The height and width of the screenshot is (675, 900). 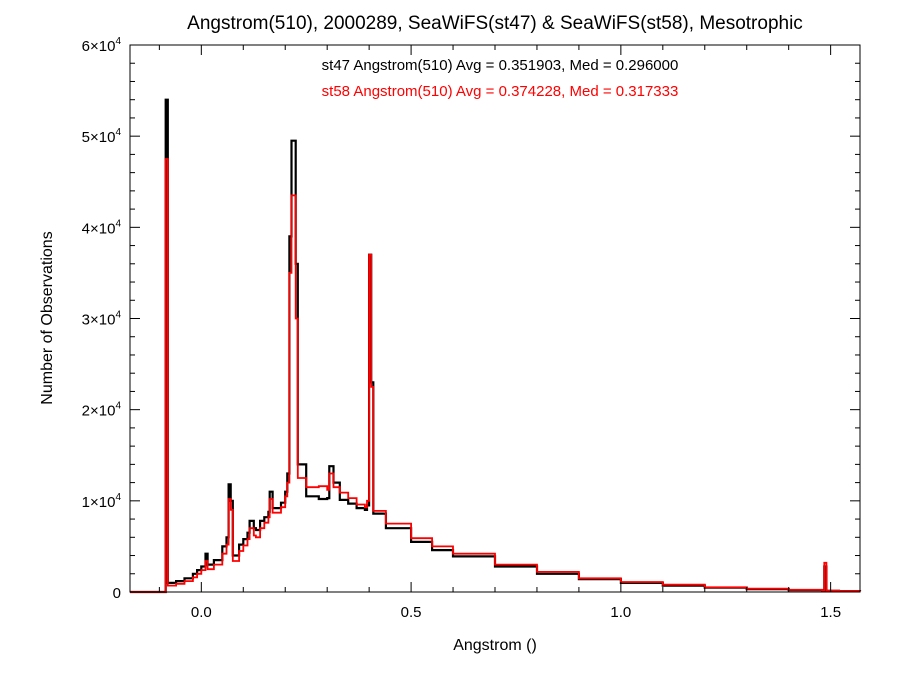 I want to click on x-axis-label: Angstrom (), so click(x=495, y=645).